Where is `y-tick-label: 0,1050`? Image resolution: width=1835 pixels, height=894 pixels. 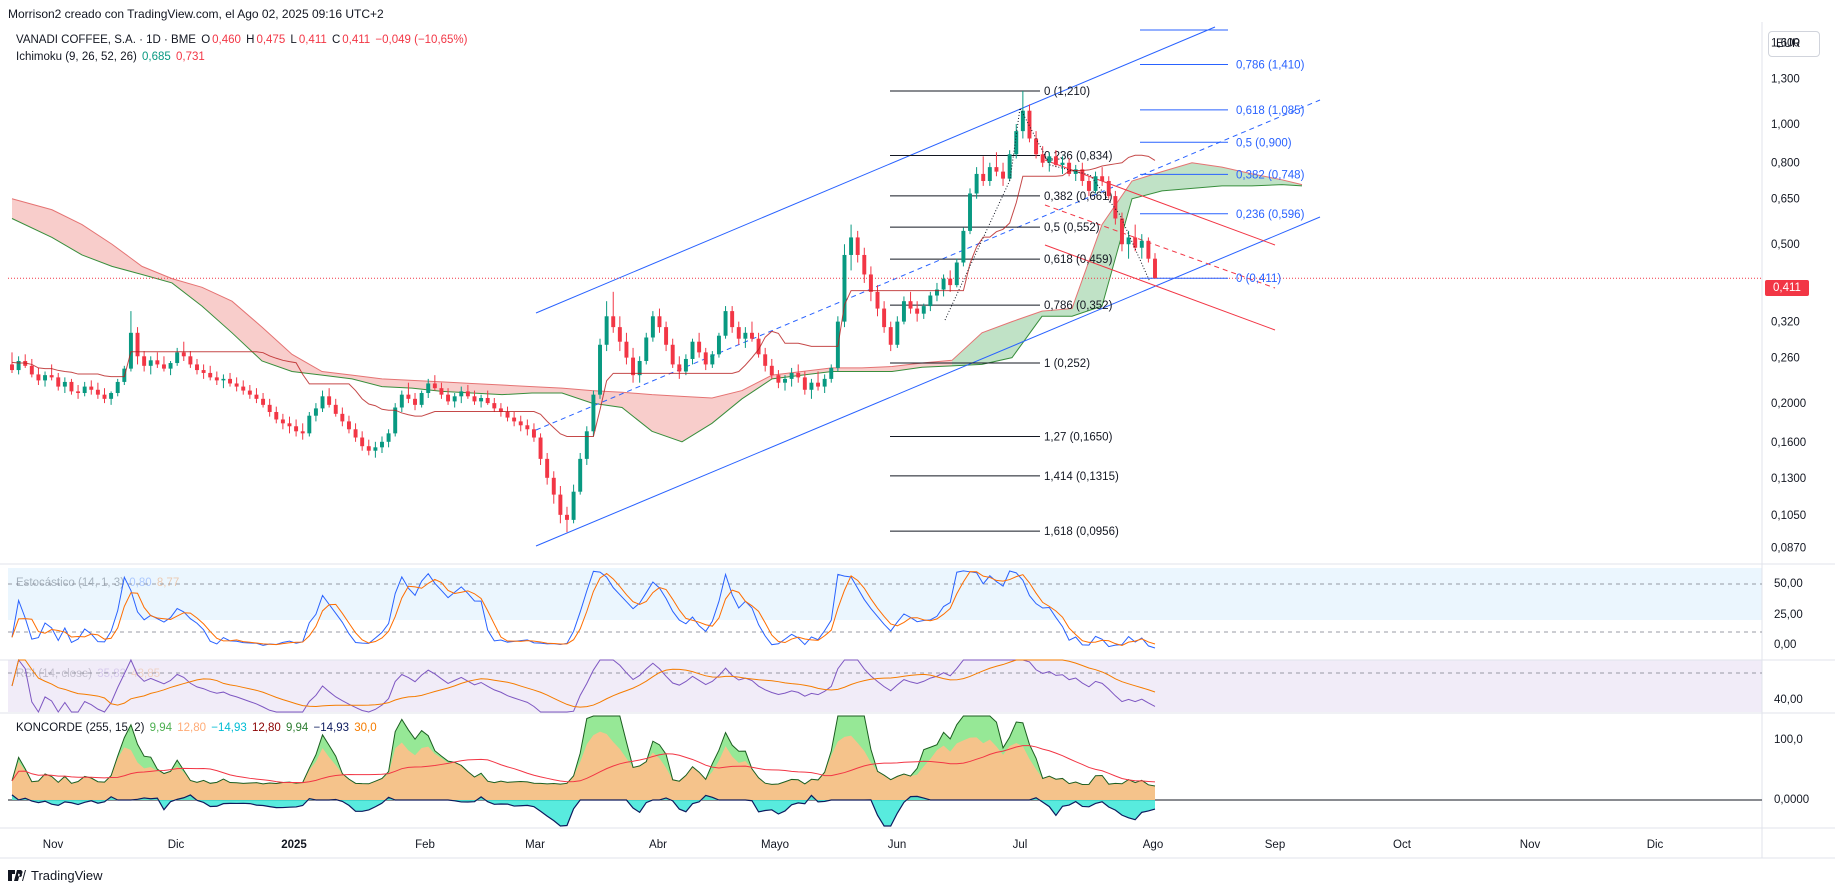 y-tick-label: 0,1050 is located at coordinates (1788, 516).